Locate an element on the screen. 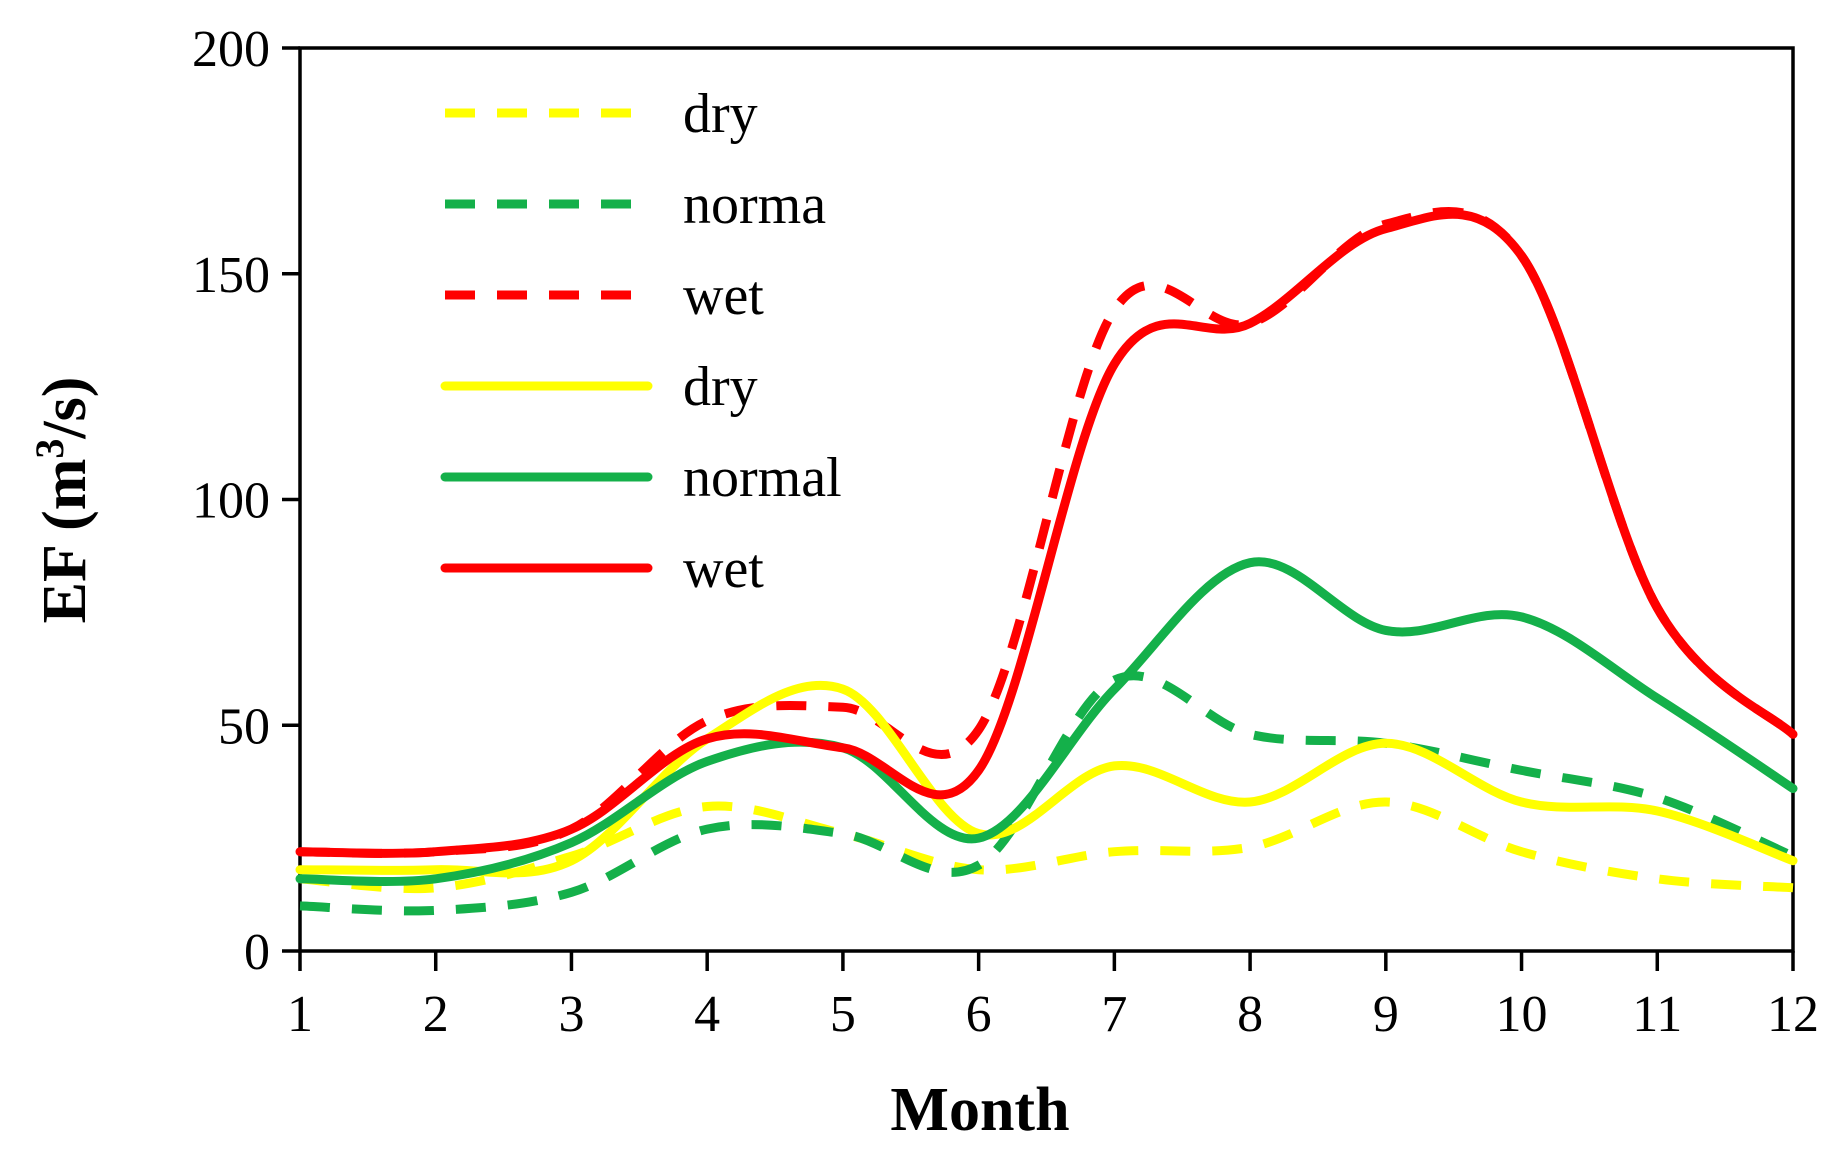  x-tick-label: 4 is located at coordinates (707, 1014).